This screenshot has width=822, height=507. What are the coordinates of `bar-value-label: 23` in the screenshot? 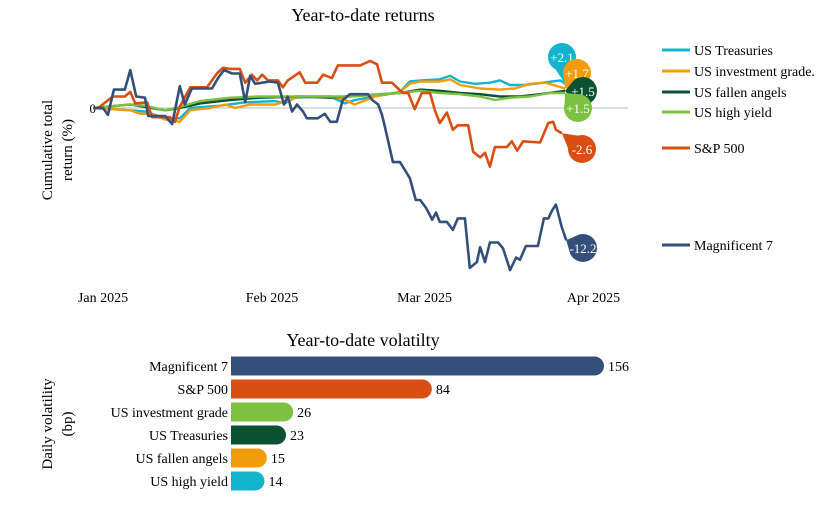 It's located at (297, 436).